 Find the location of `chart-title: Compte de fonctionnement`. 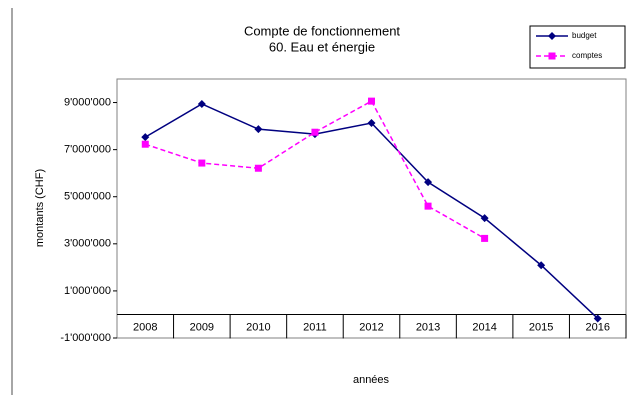

chart-title: Compte de fonctionnement is located at coordinates (322, 30).